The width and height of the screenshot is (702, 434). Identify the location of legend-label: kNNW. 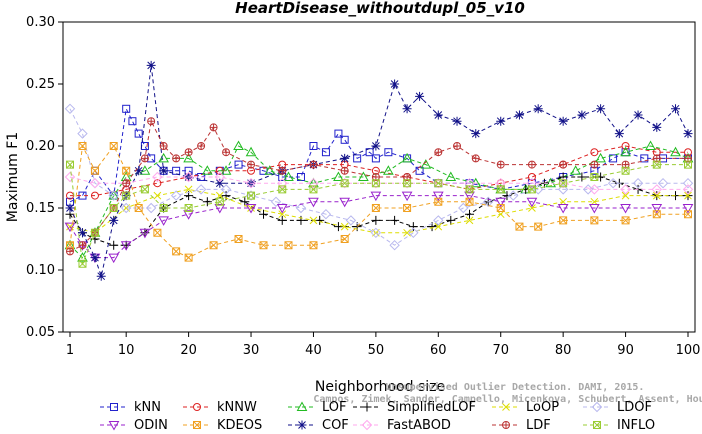
(237, 407).